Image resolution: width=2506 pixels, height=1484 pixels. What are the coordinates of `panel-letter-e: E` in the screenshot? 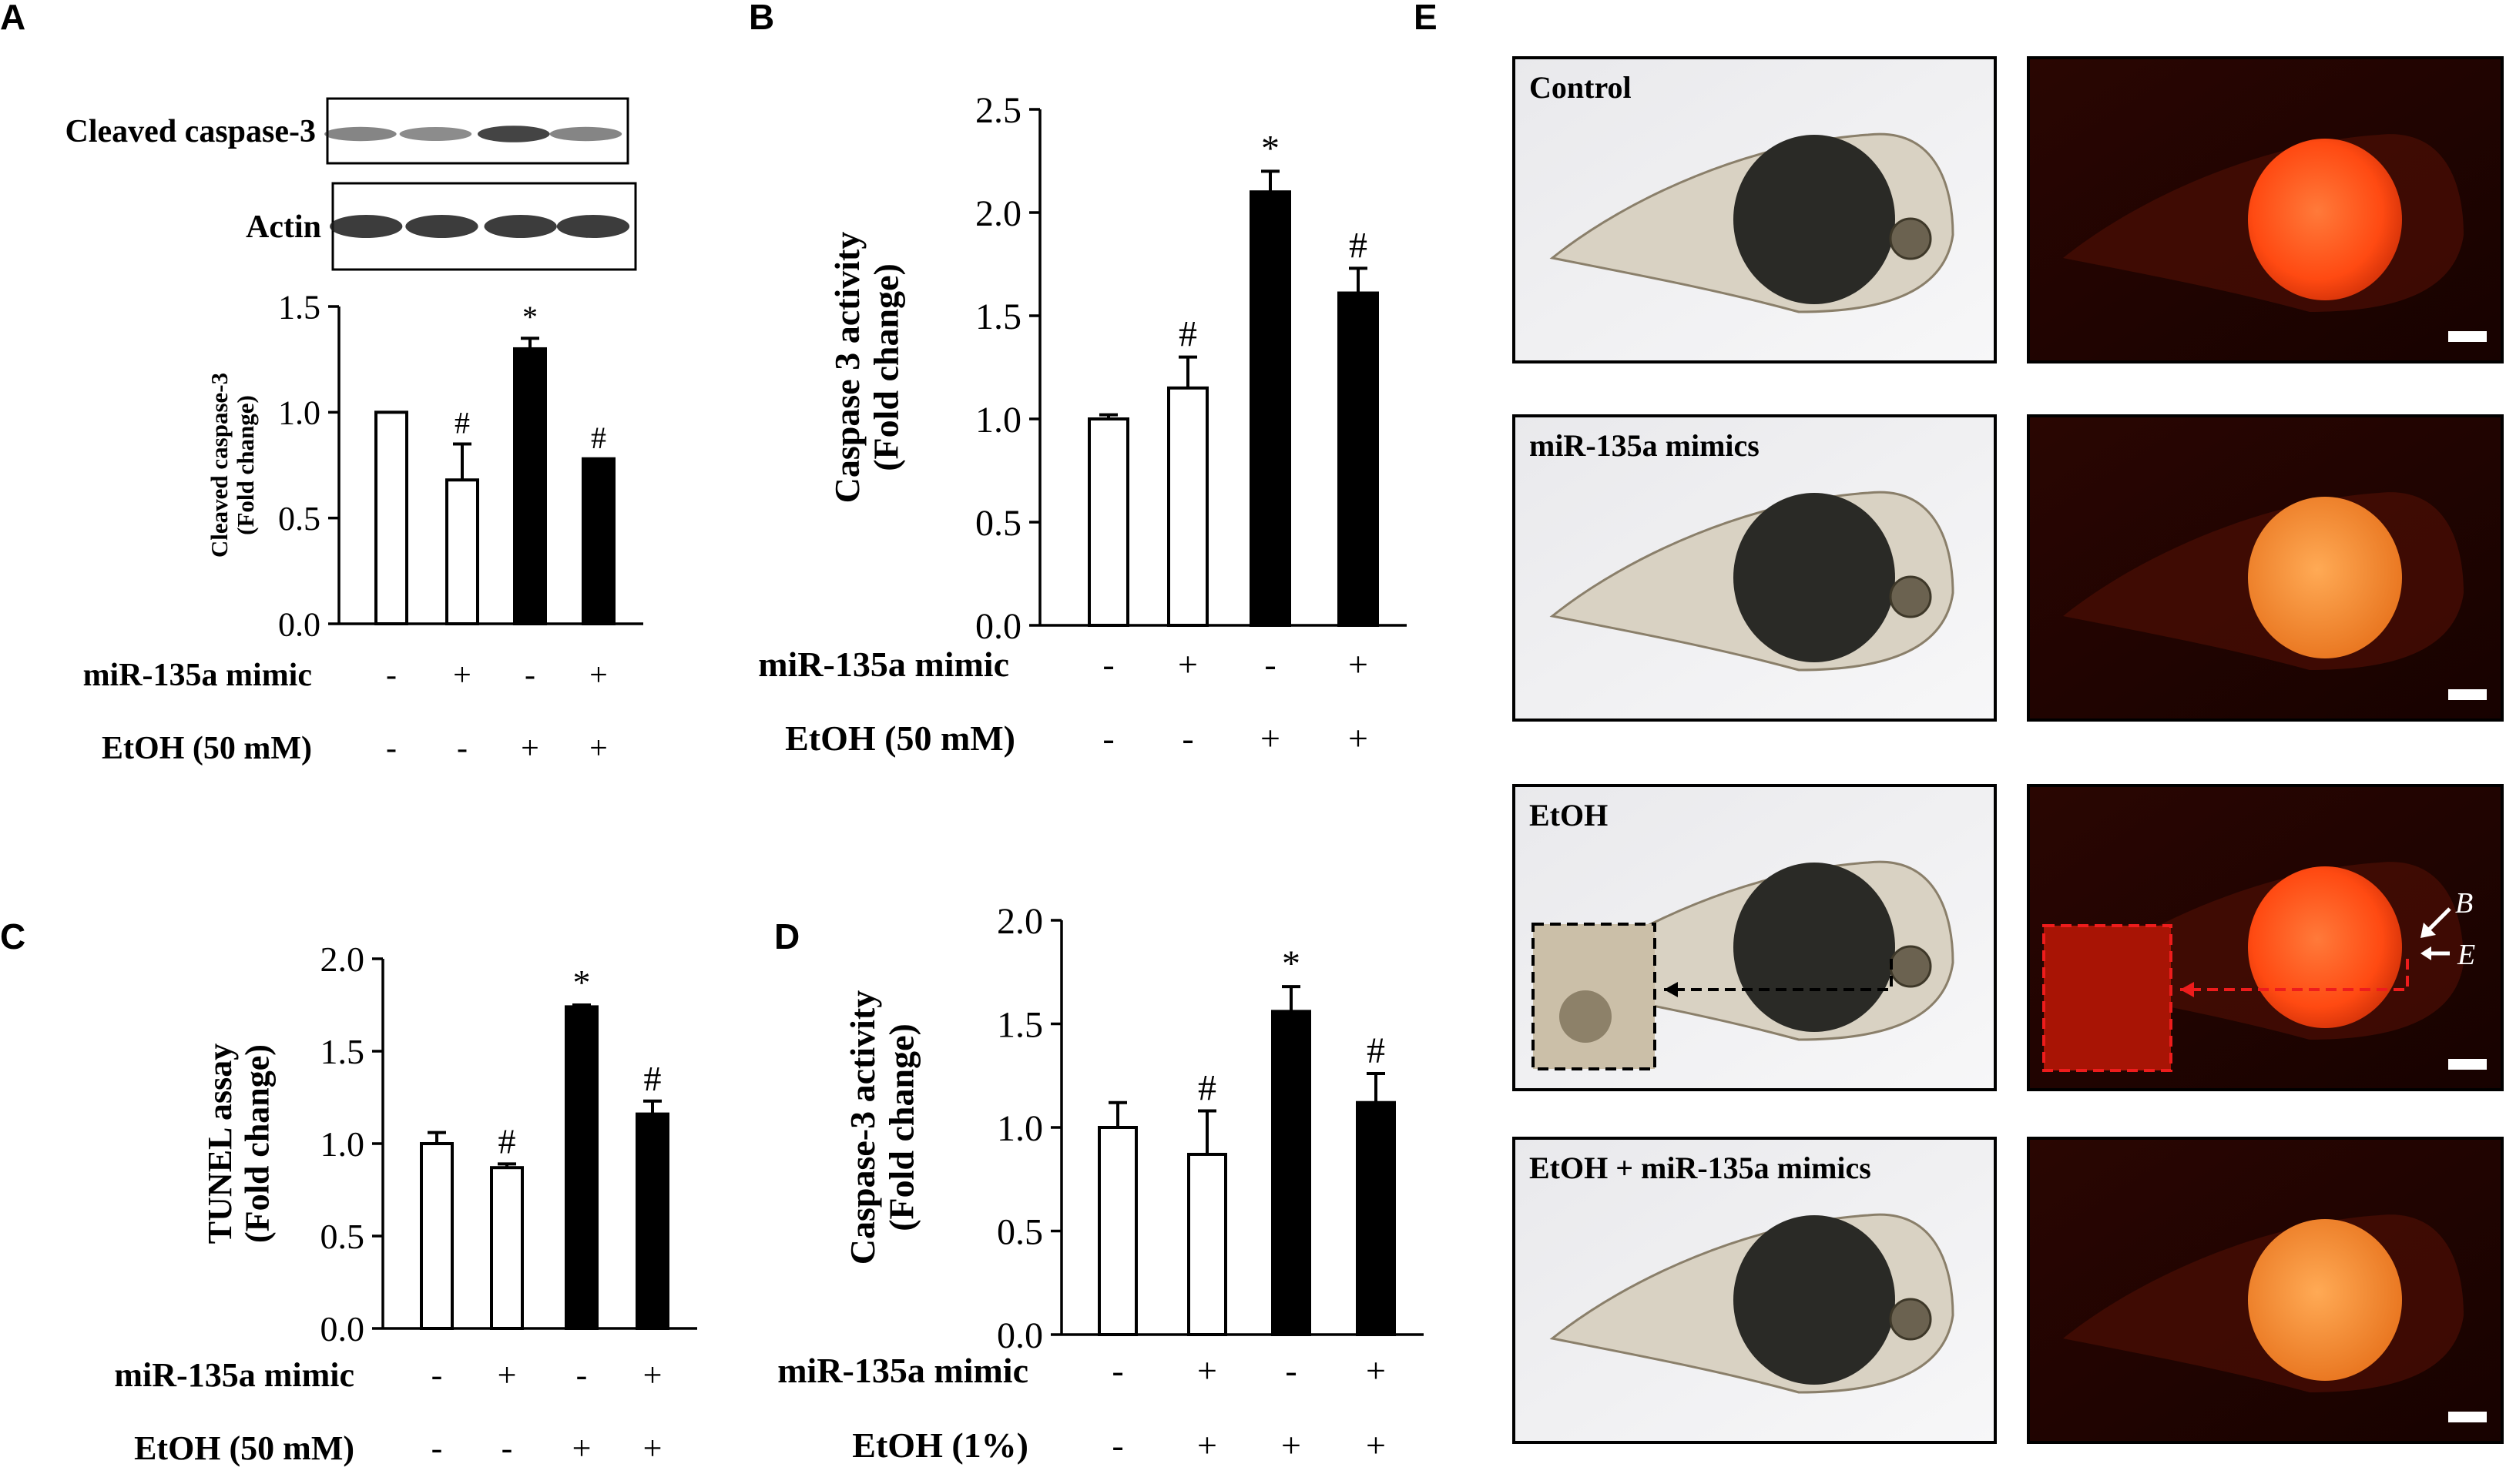 It's located at (1426, 18).